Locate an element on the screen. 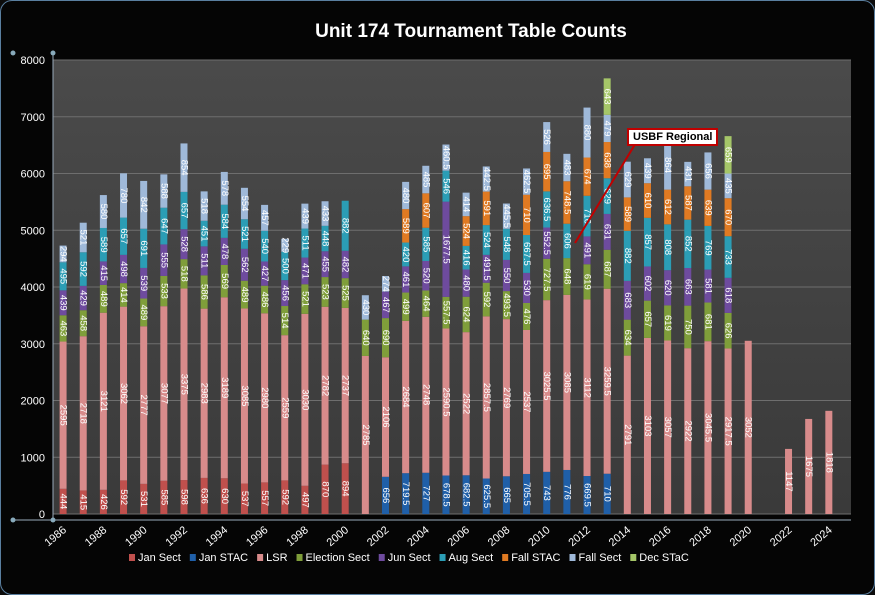 The height and width of the screenshot is (595, 875). data-label: 882 is located at coordinates (345, 226).